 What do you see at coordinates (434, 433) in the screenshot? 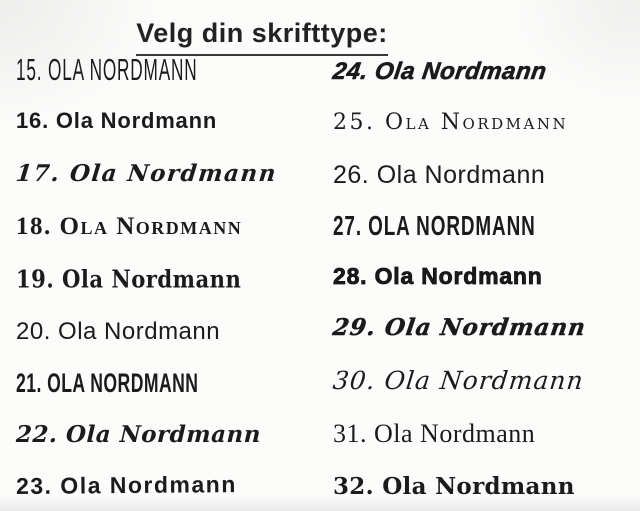
I see `font-option-31: 31. Ola Nordmann` at bounding box center [434, 433].